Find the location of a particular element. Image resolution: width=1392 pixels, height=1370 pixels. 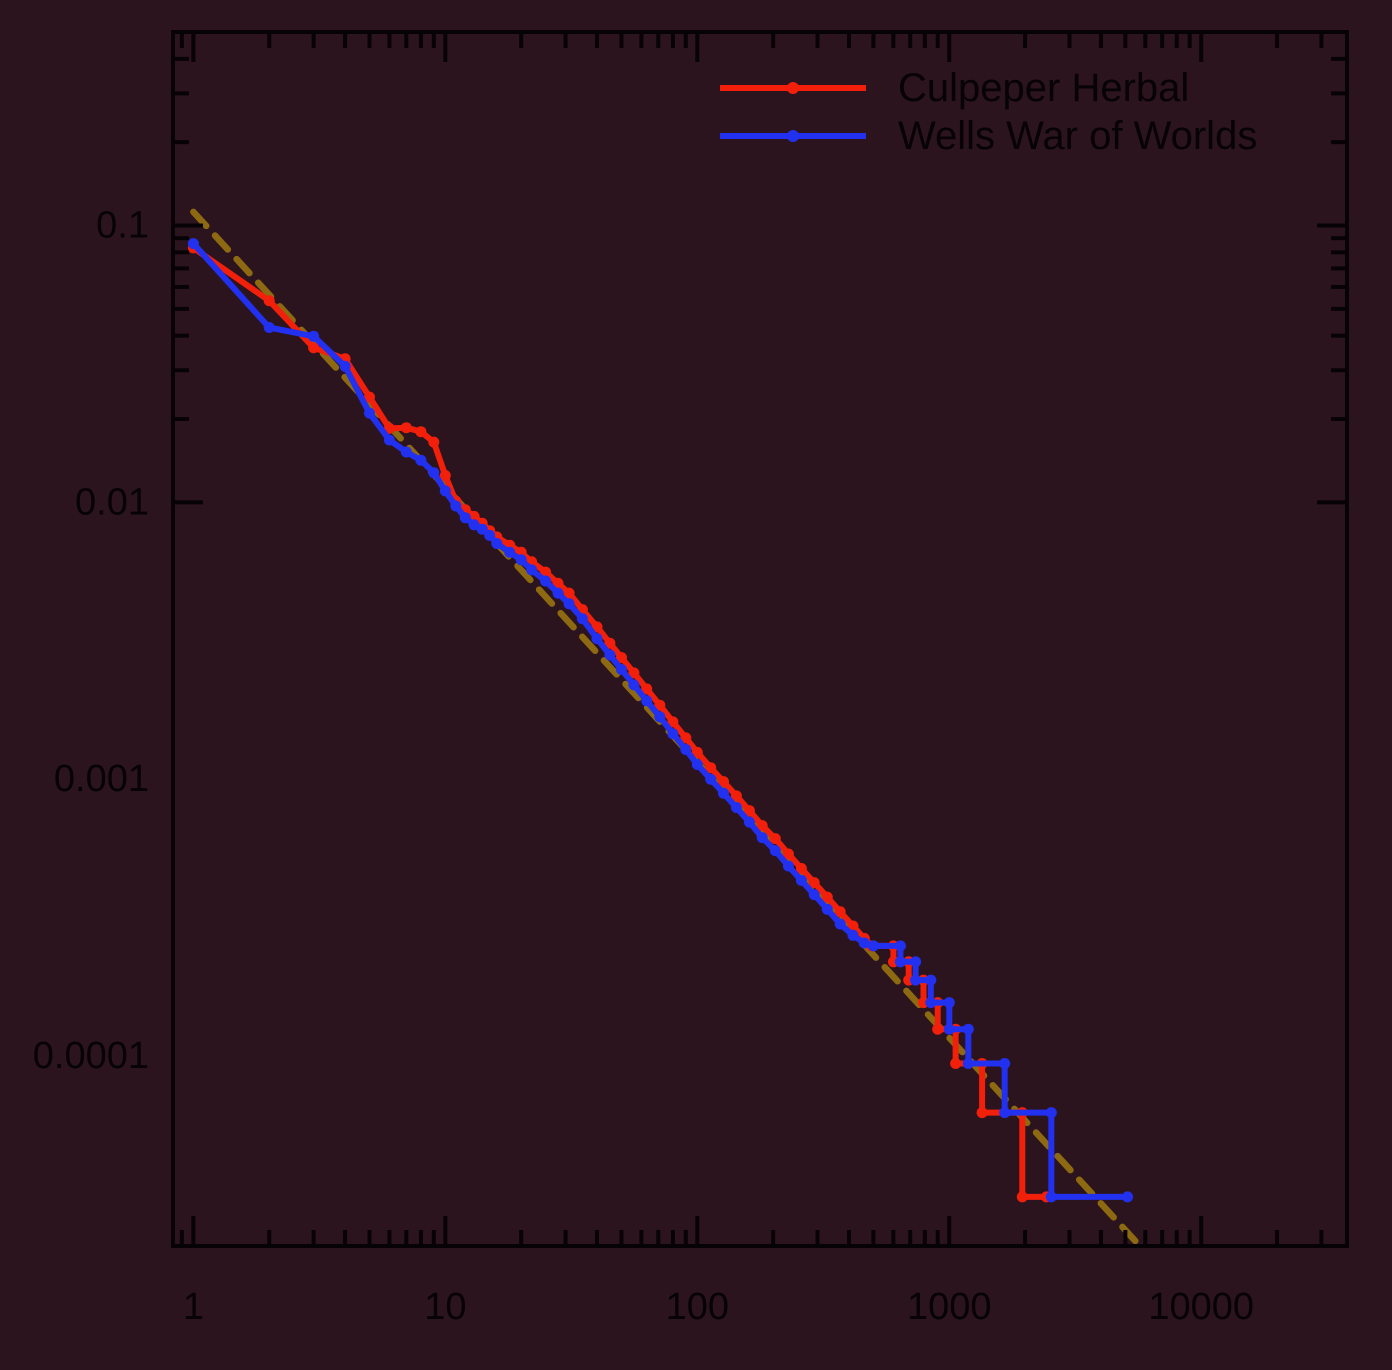

y-tick-label: 0.1 is located at coordinates (122, 226).